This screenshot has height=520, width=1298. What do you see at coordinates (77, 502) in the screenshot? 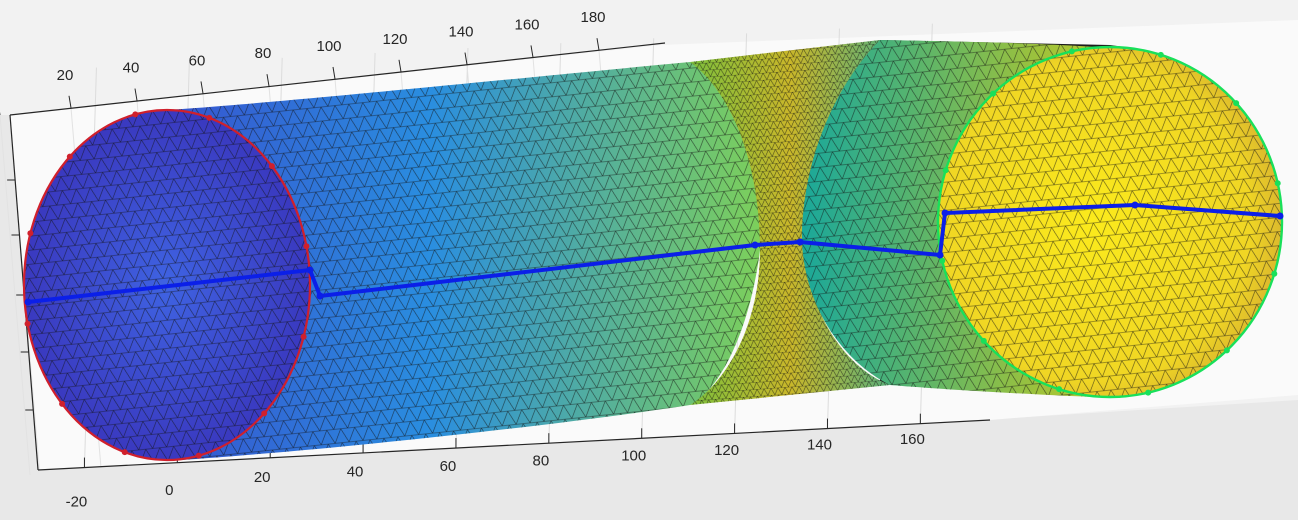
I see `bottom-tick-label: -20` at bounding box center [77, 502].